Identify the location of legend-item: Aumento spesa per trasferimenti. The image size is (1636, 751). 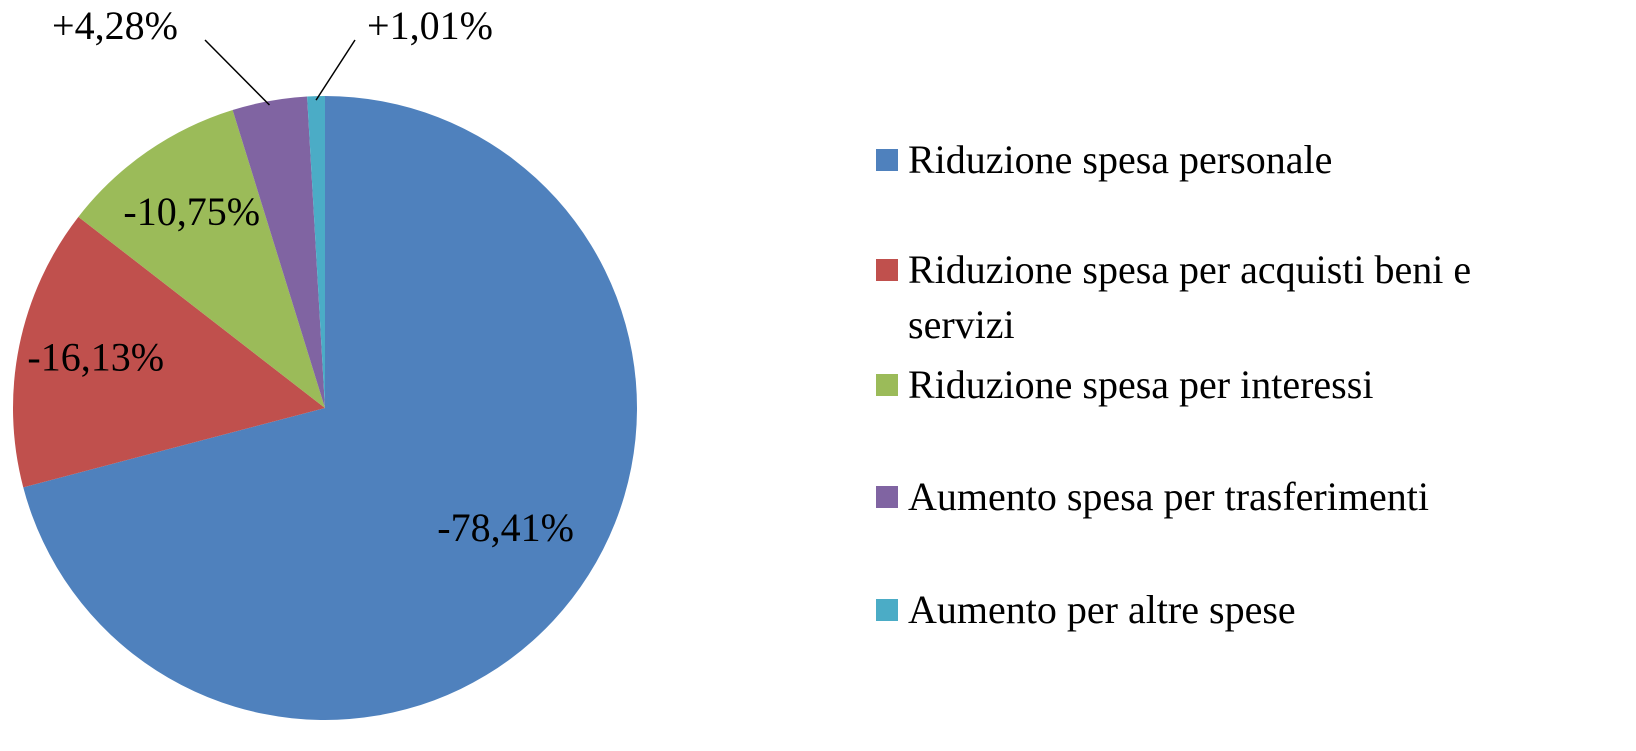
(1227, 496).